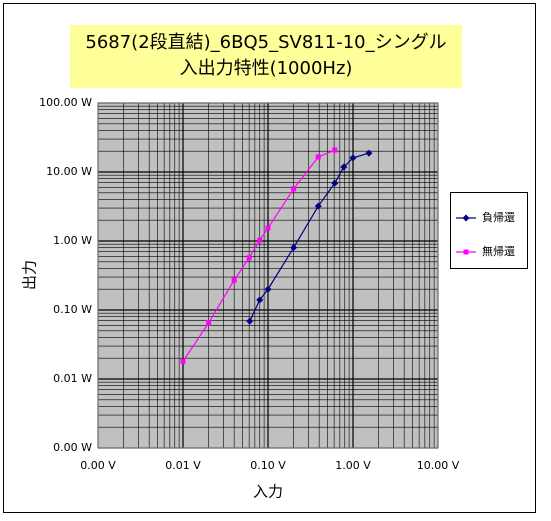 The height and width of the screenshot is (521, 551). I want to click on legend, so click(489, 230).